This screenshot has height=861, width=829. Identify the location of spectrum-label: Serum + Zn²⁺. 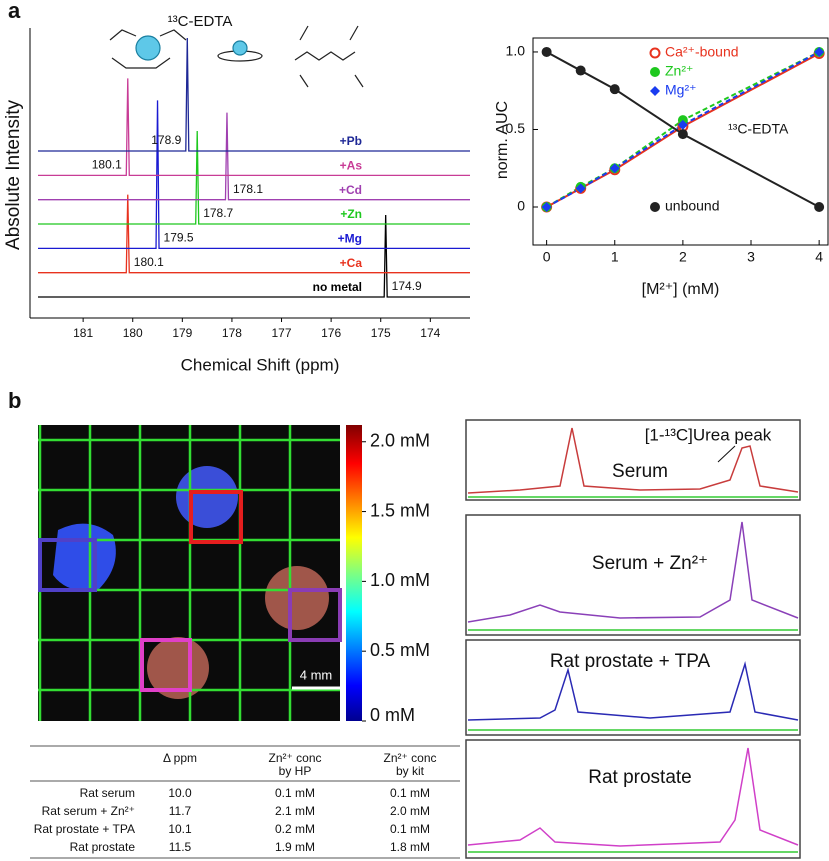
(650, 563).